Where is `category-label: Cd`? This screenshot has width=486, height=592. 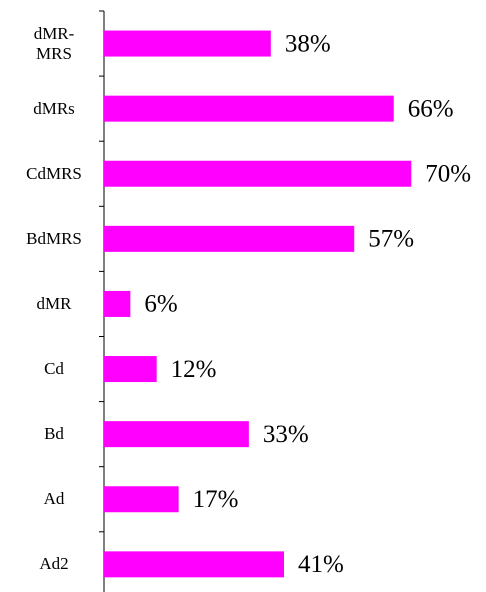 category-label: Cd is located at coordinates (54, 369).